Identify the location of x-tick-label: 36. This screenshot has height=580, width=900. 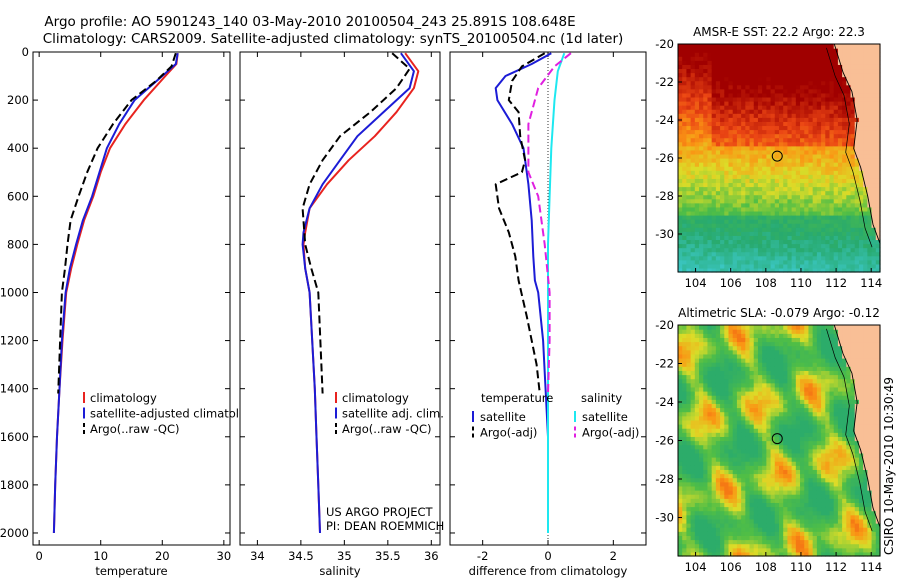
(431, 556).